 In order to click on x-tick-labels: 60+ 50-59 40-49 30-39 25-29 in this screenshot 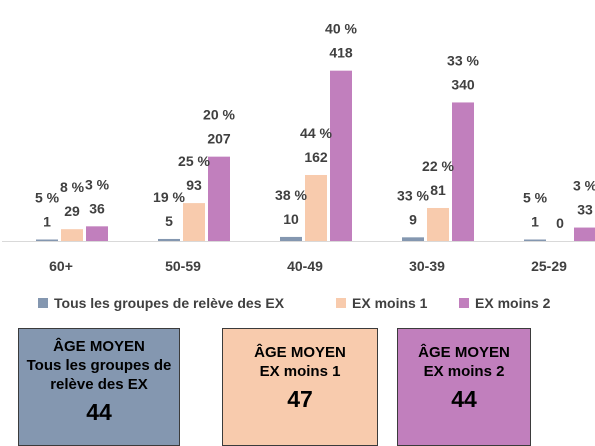, I will do `click(308, 266)`.